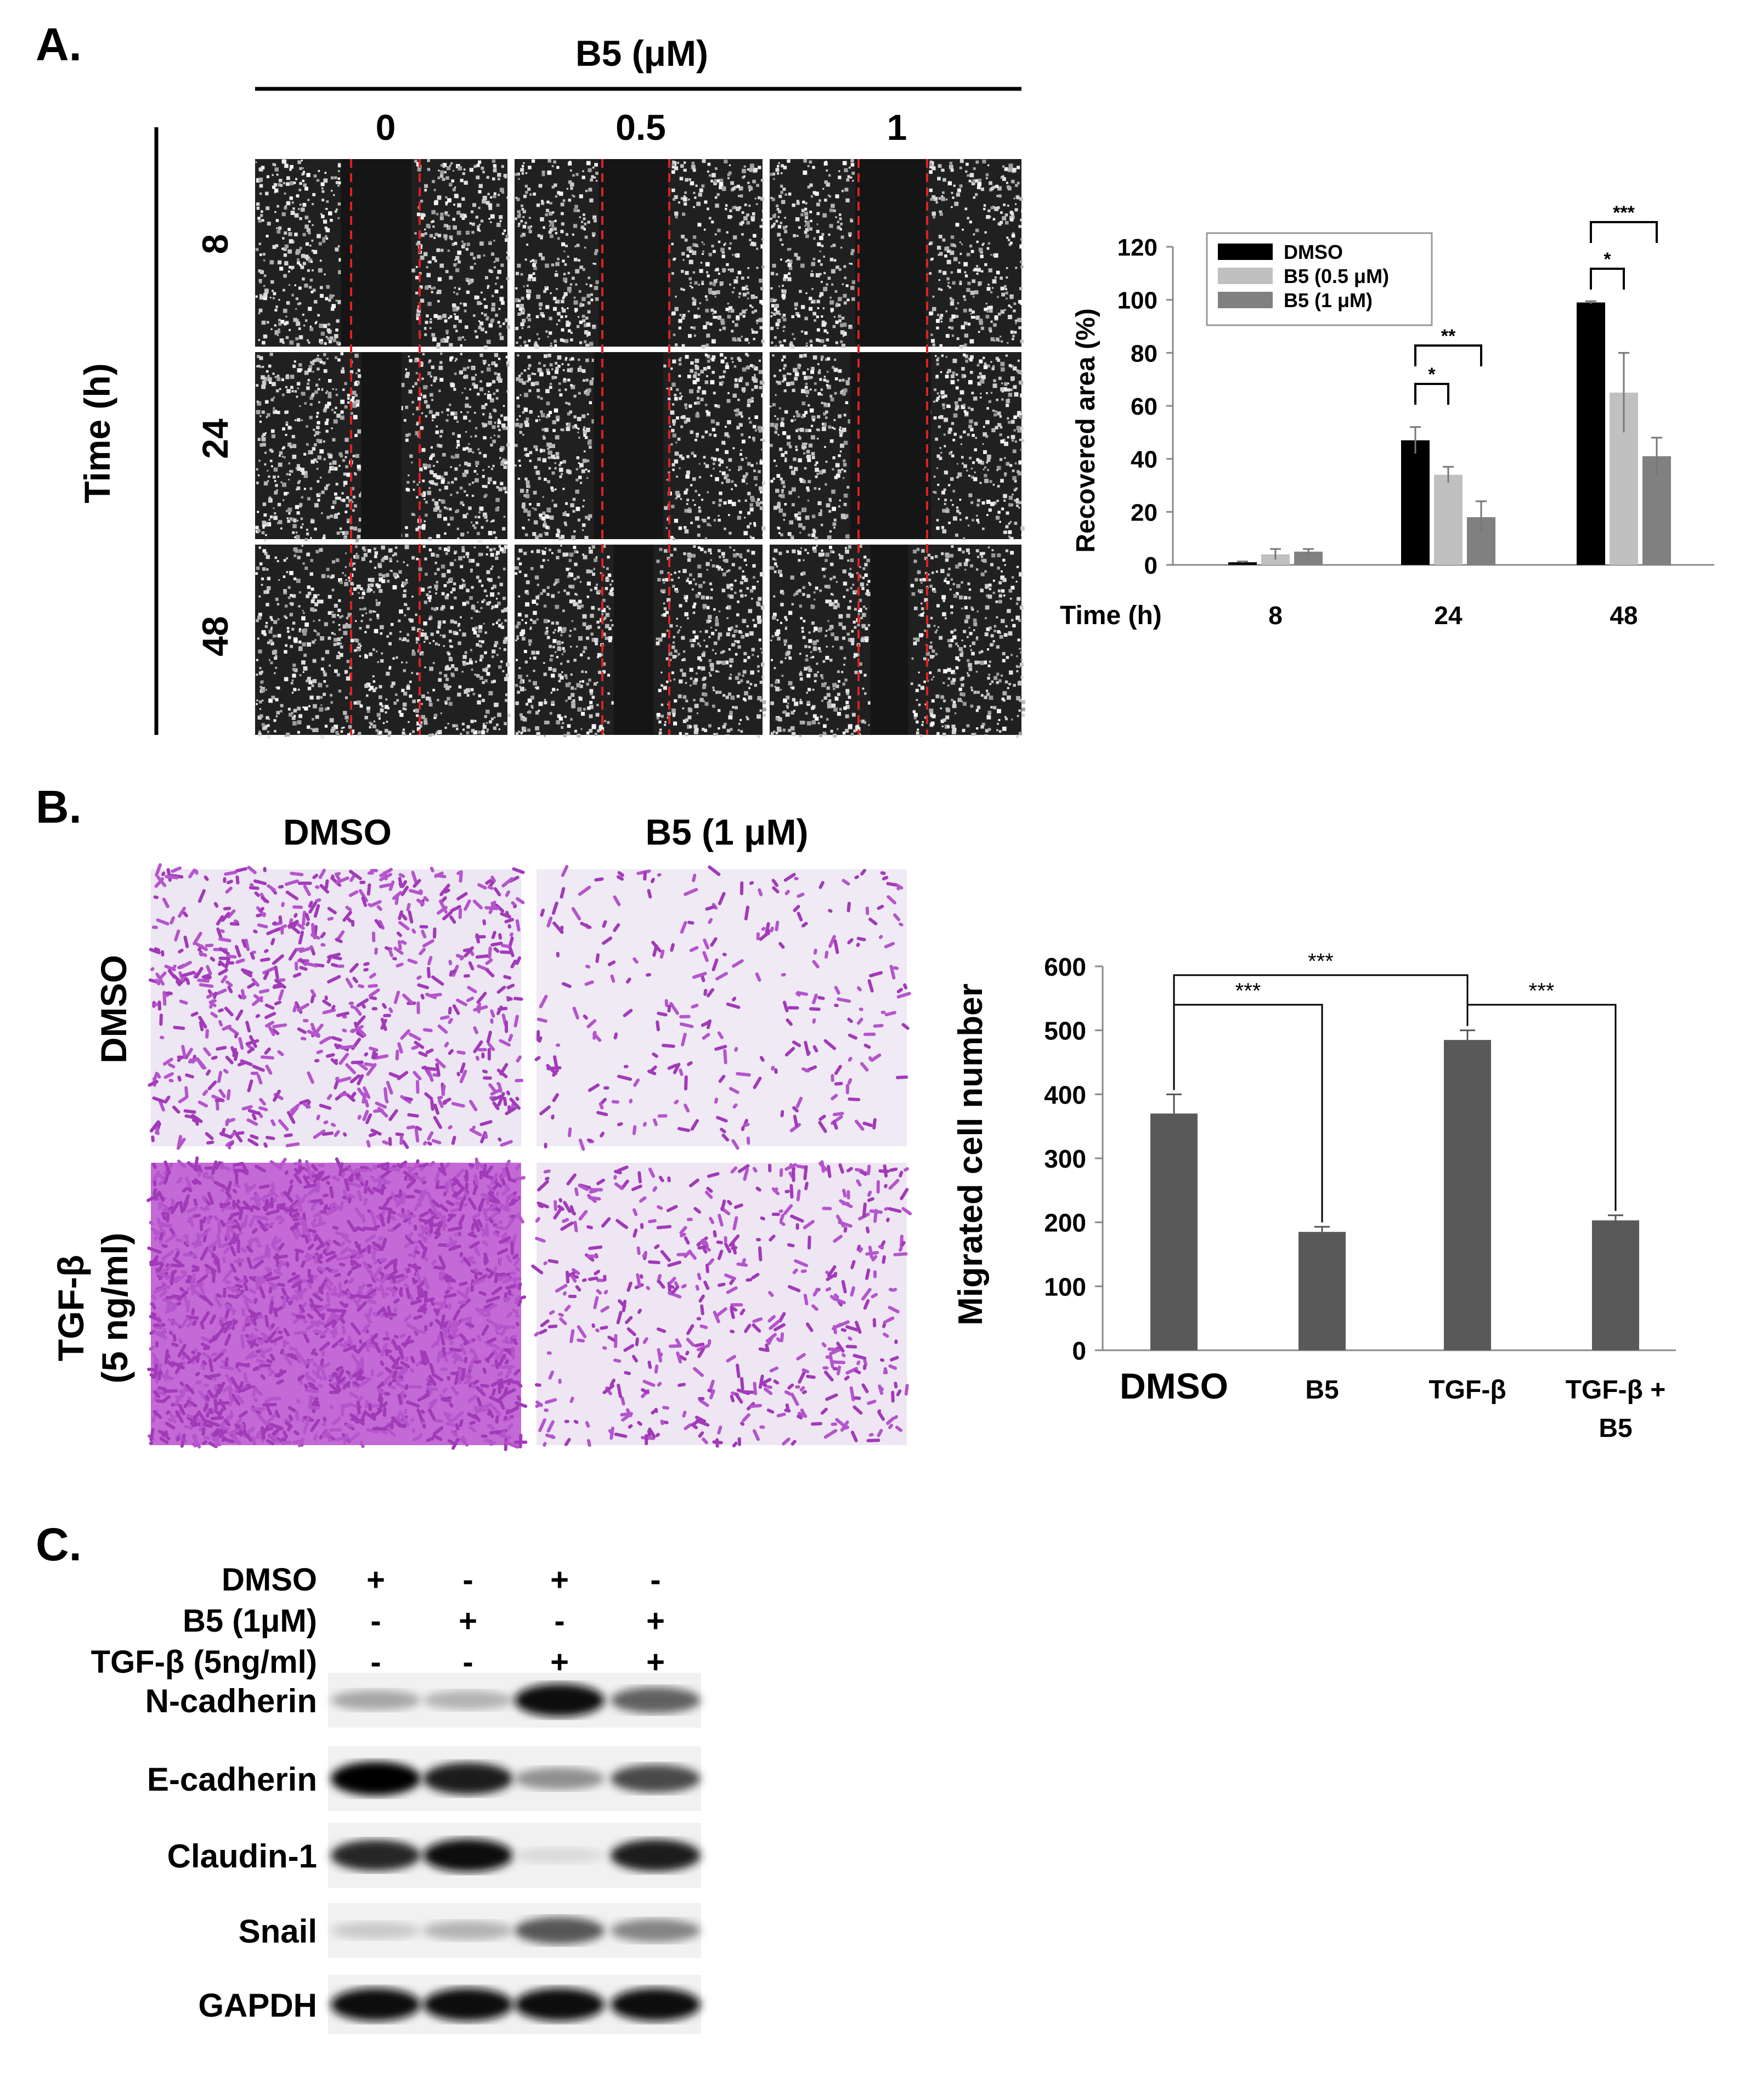 The height and width of the screenshot is (2100, 1739). I want to click on chart-b-x-tick-label: TGF-β, so click(1467, 1390).